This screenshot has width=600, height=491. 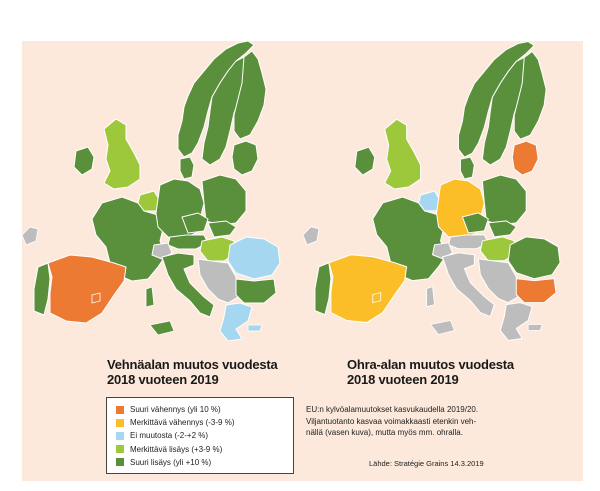 What do you see at coordinates (254, 258) in the screenshot?
I see `wheat-map-country-romania` at bounding box center [254, 258].